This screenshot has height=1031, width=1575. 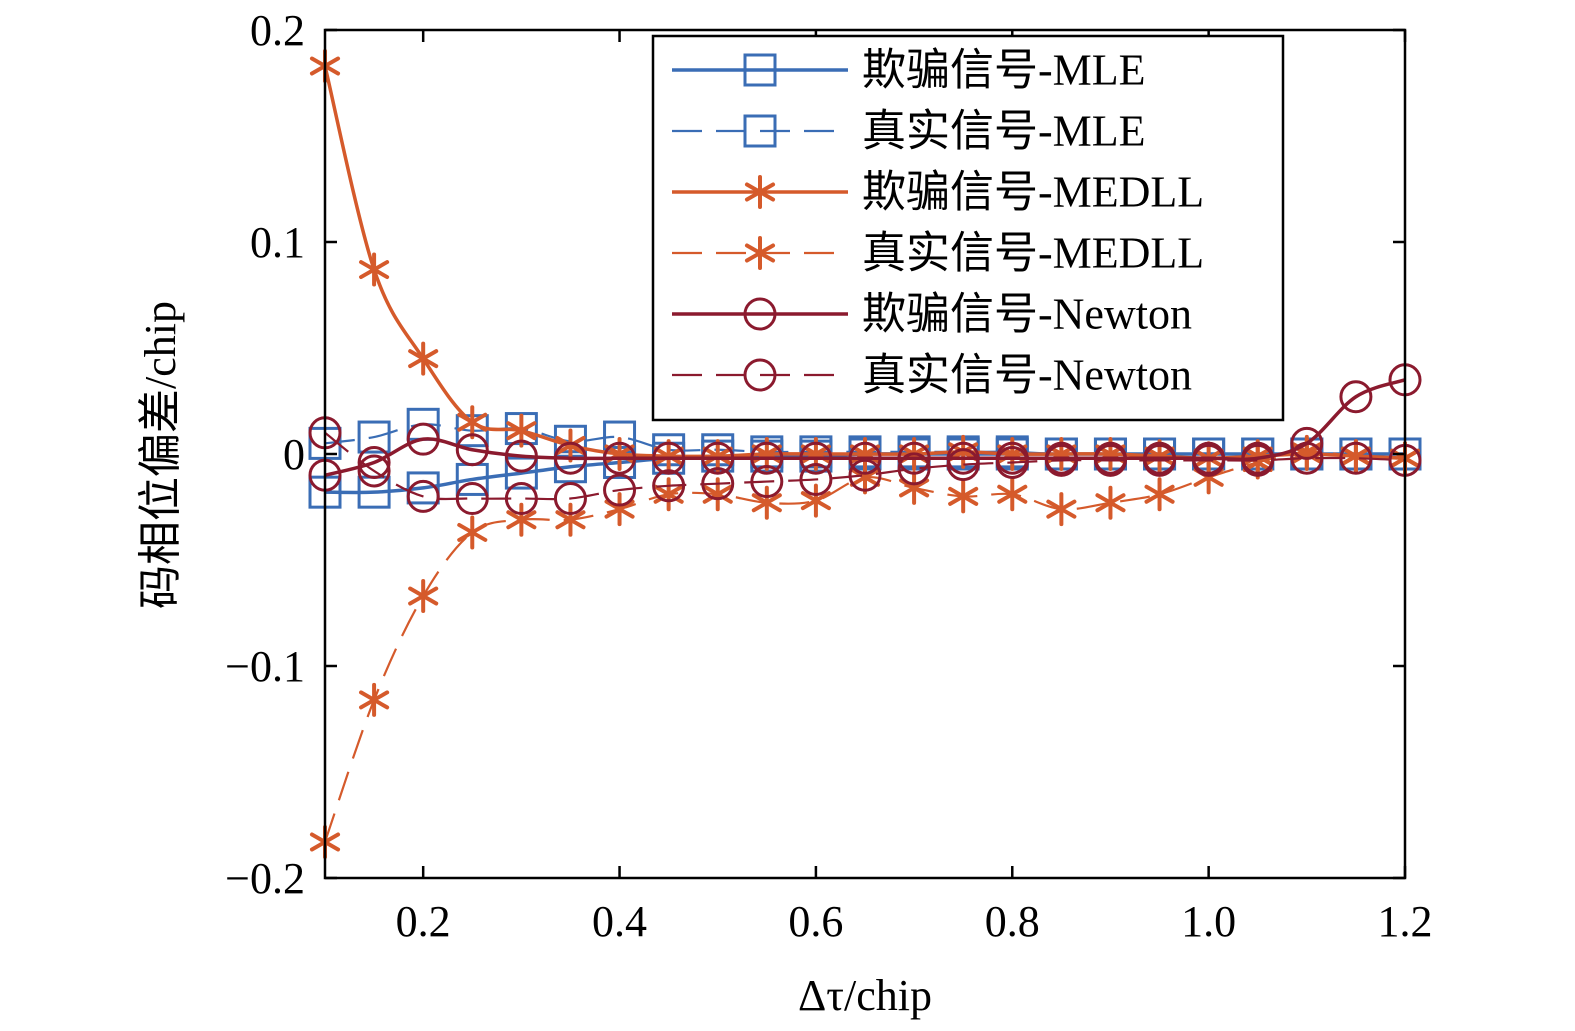 What do you see at coordinates (160, 455) in the screenshot?
I see `y-axis-title: 码相位偏差/chip` at bounding box center [160, 455].